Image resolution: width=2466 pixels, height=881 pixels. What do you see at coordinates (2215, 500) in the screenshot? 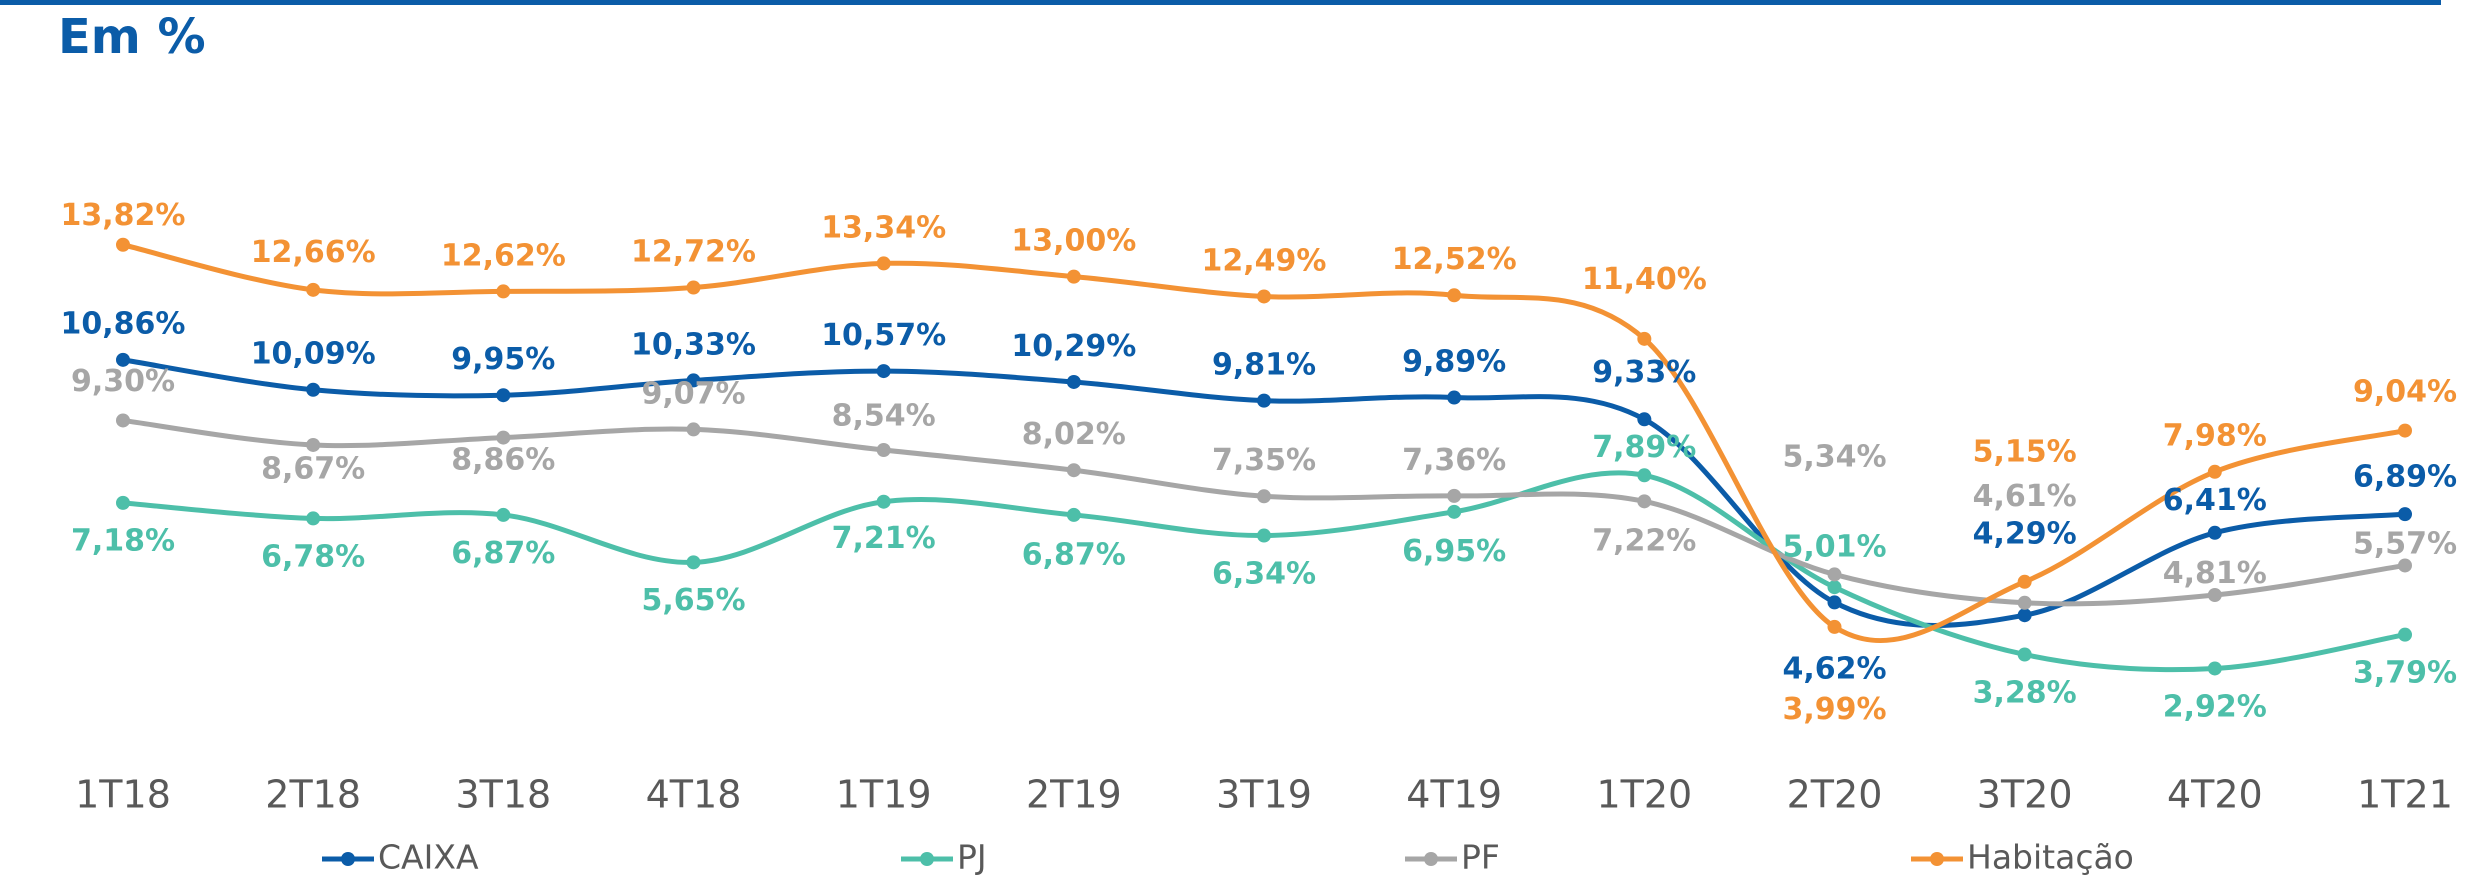
I see `data-label: 6,41%` at bounding box center [2215, 500].